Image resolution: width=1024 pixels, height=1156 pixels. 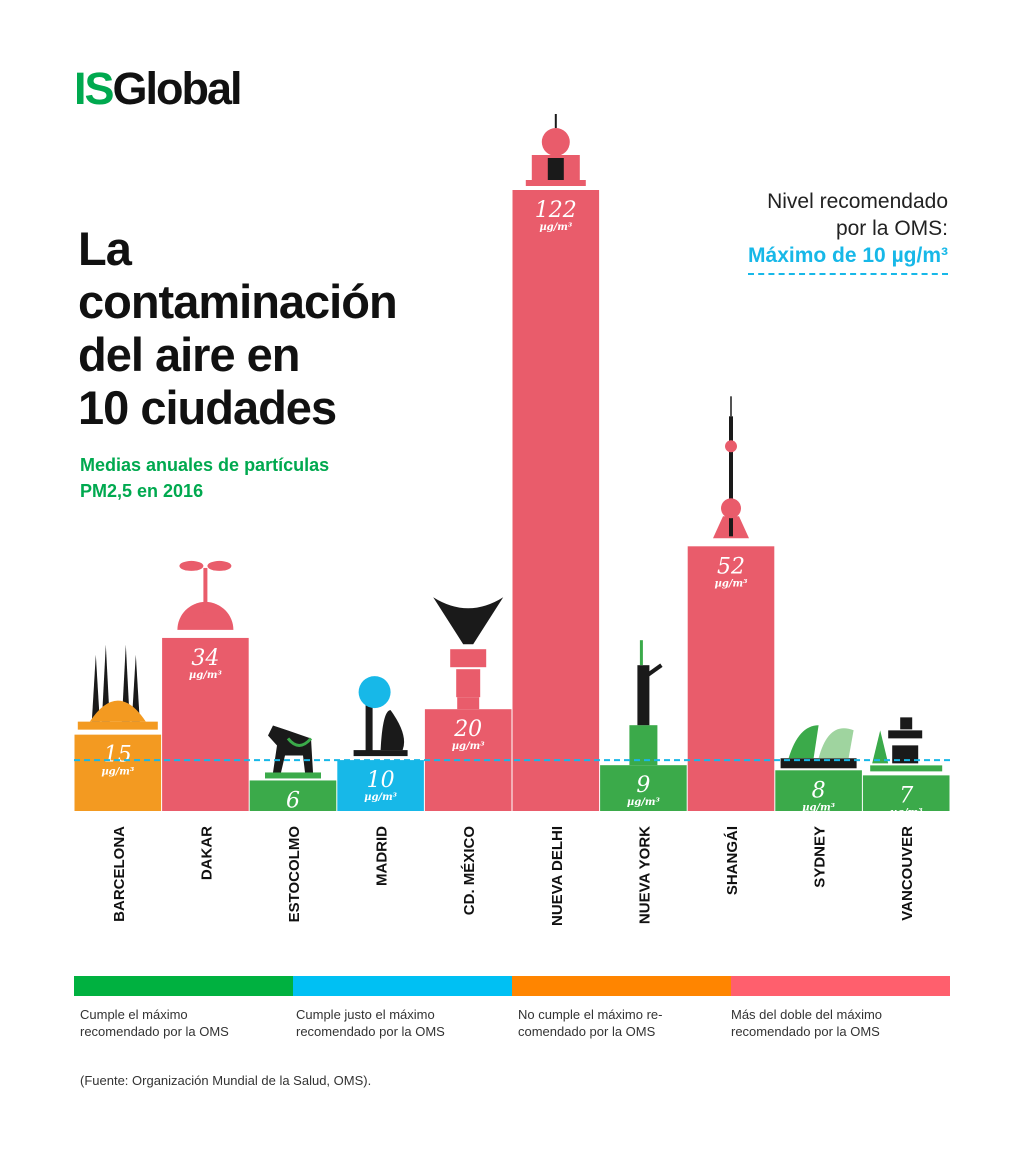 I want to click on unit-label-nuevayork: µg/m³, so click(x=644, y=802).